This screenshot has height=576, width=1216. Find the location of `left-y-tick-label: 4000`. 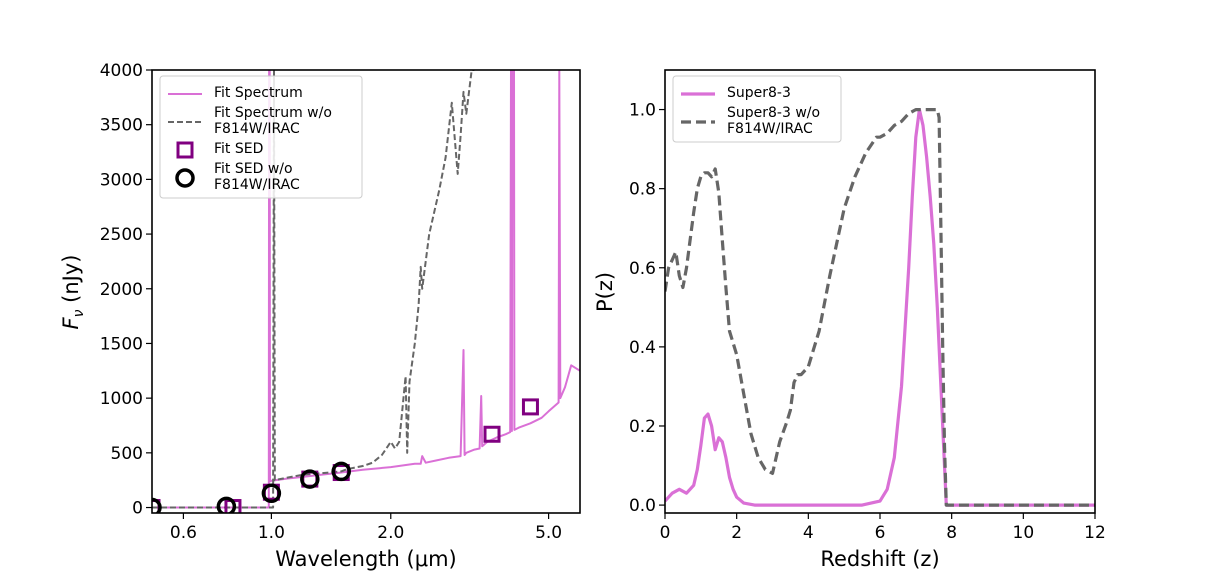

left-y-tick-label: 4000 is located at coordinates (121, 71).